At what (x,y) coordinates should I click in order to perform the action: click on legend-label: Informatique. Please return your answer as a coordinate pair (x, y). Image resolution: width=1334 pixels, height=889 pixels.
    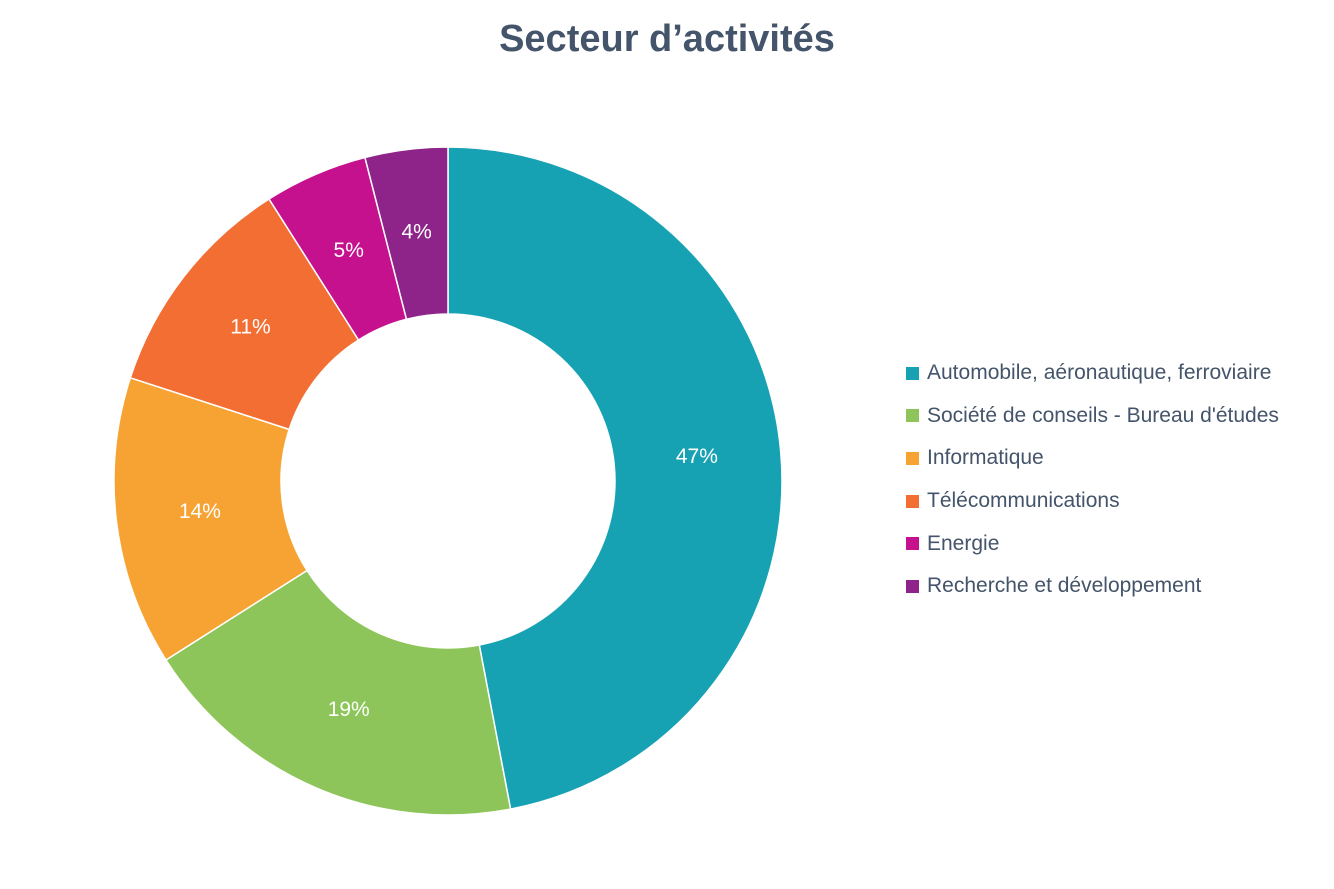
    Looking at the image, I should click on (985, 458).